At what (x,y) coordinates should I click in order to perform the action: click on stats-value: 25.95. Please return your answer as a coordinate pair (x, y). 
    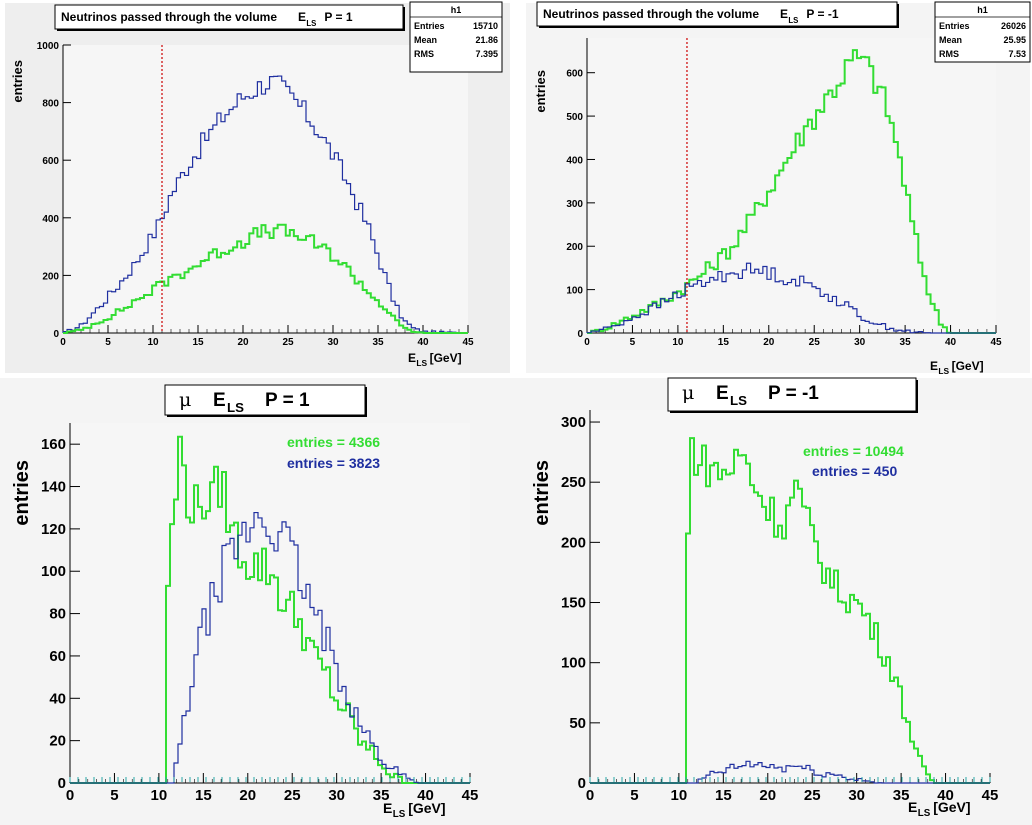
    Looking at the image, I should click on (1014, 40).